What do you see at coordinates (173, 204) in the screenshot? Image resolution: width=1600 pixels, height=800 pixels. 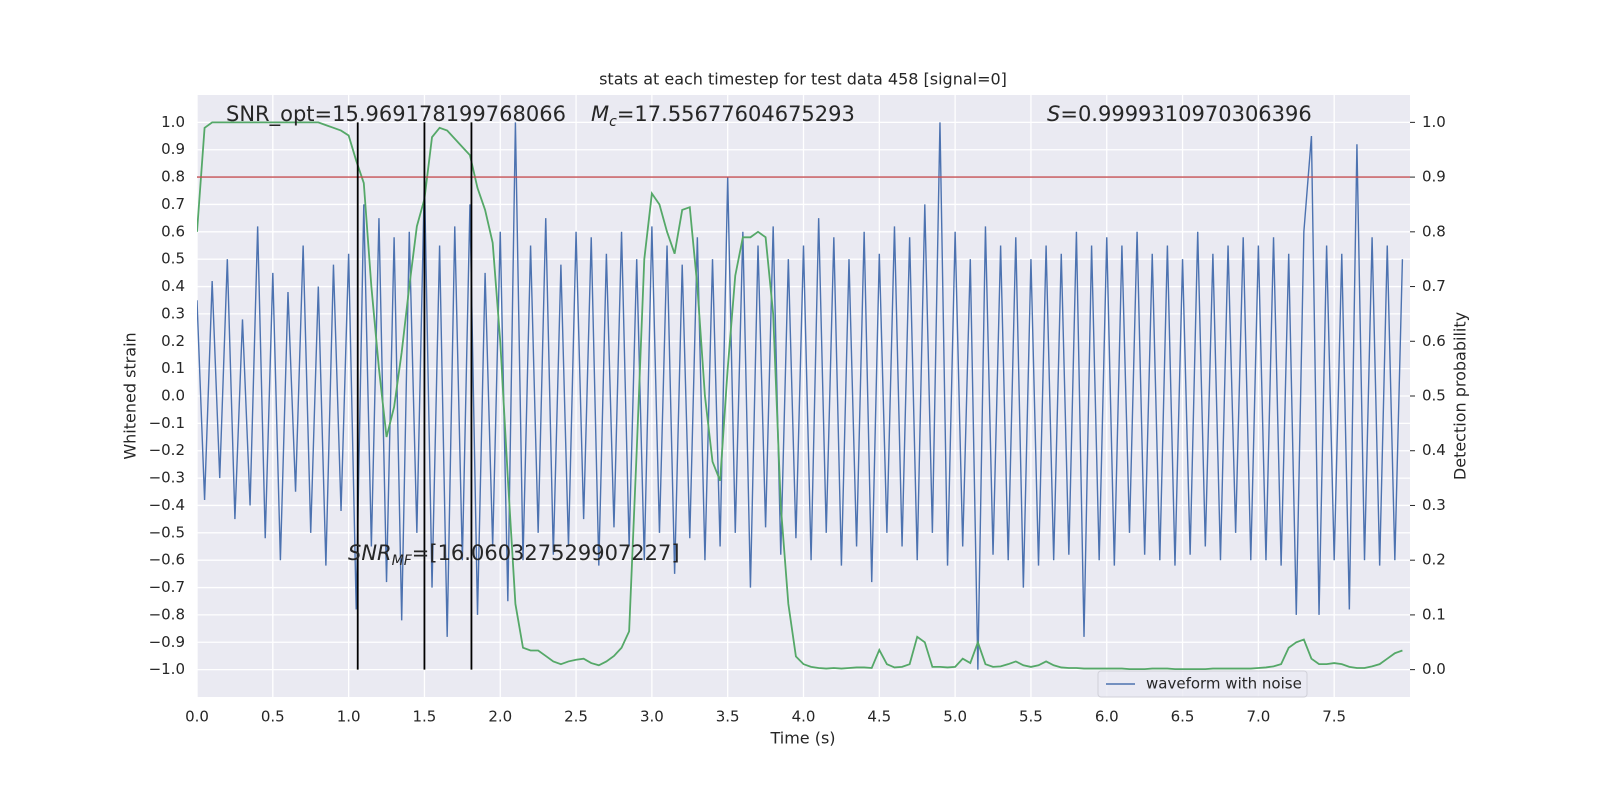 I see `y-tick-label: 0.7` at bounding box center [173, 204].